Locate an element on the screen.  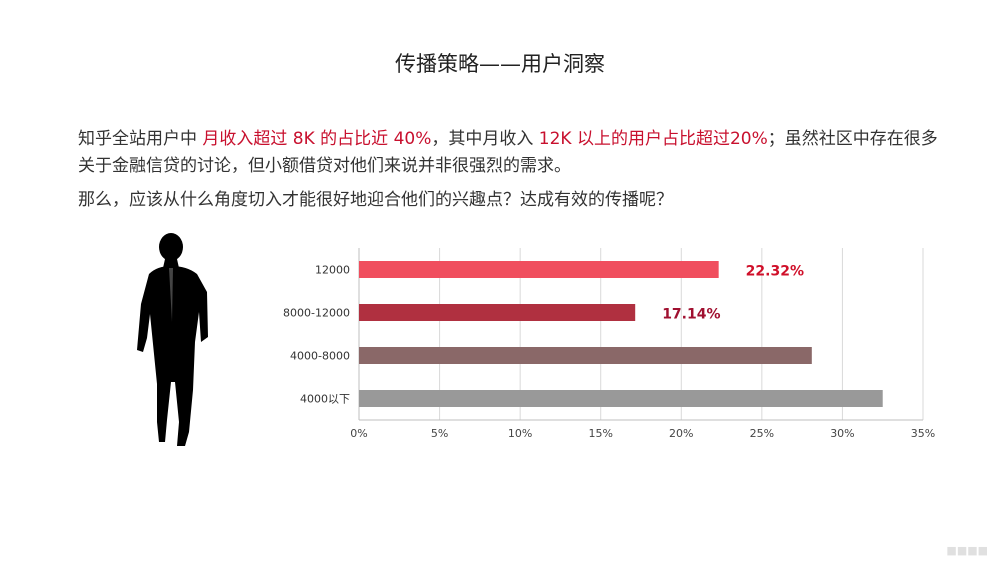
data-label: 17.14% is located at coordinates (691, 315).